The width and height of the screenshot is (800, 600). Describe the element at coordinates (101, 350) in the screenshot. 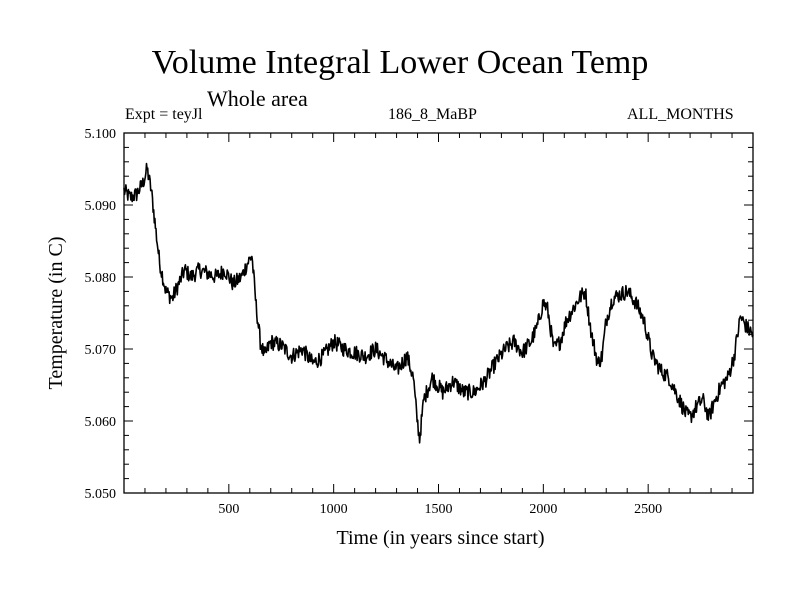

I see `y-tick-label: 5.070` at that location.